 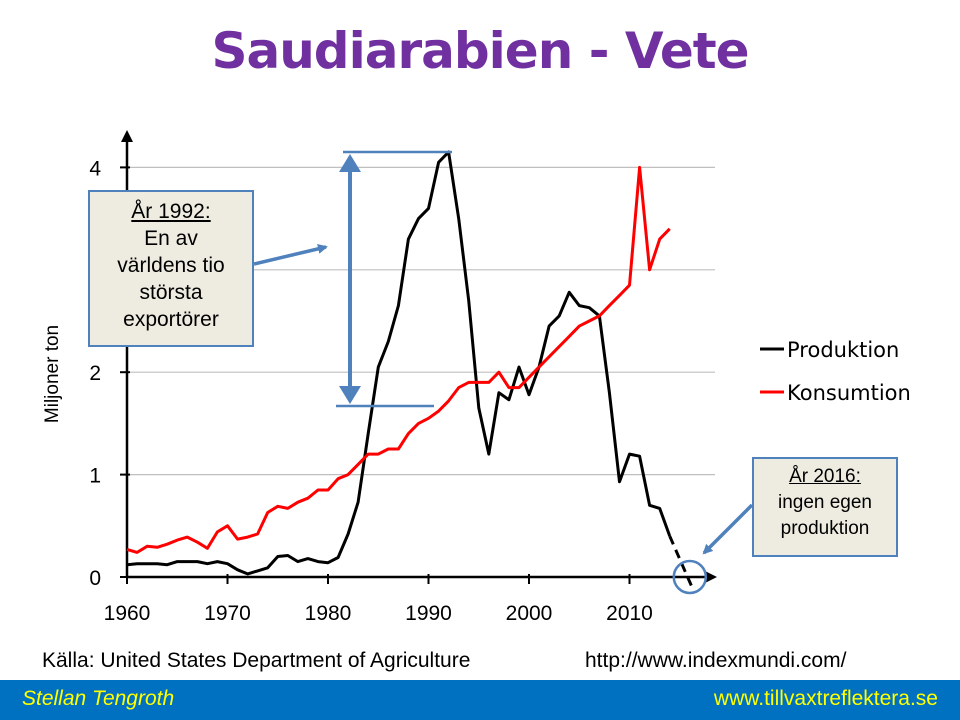 I want to click on annotation-1992-heading: År 1992:, so click(x=171, y=211).